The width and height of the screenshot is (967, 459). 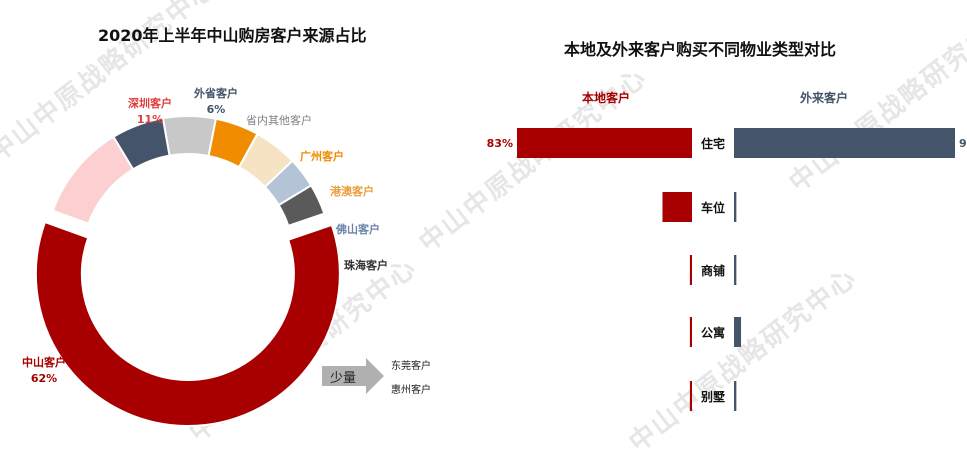 What do you see at coordinates (713, 270) in the screenshot?
I see `category-label: 商铺` at bounding box center [713, 270].